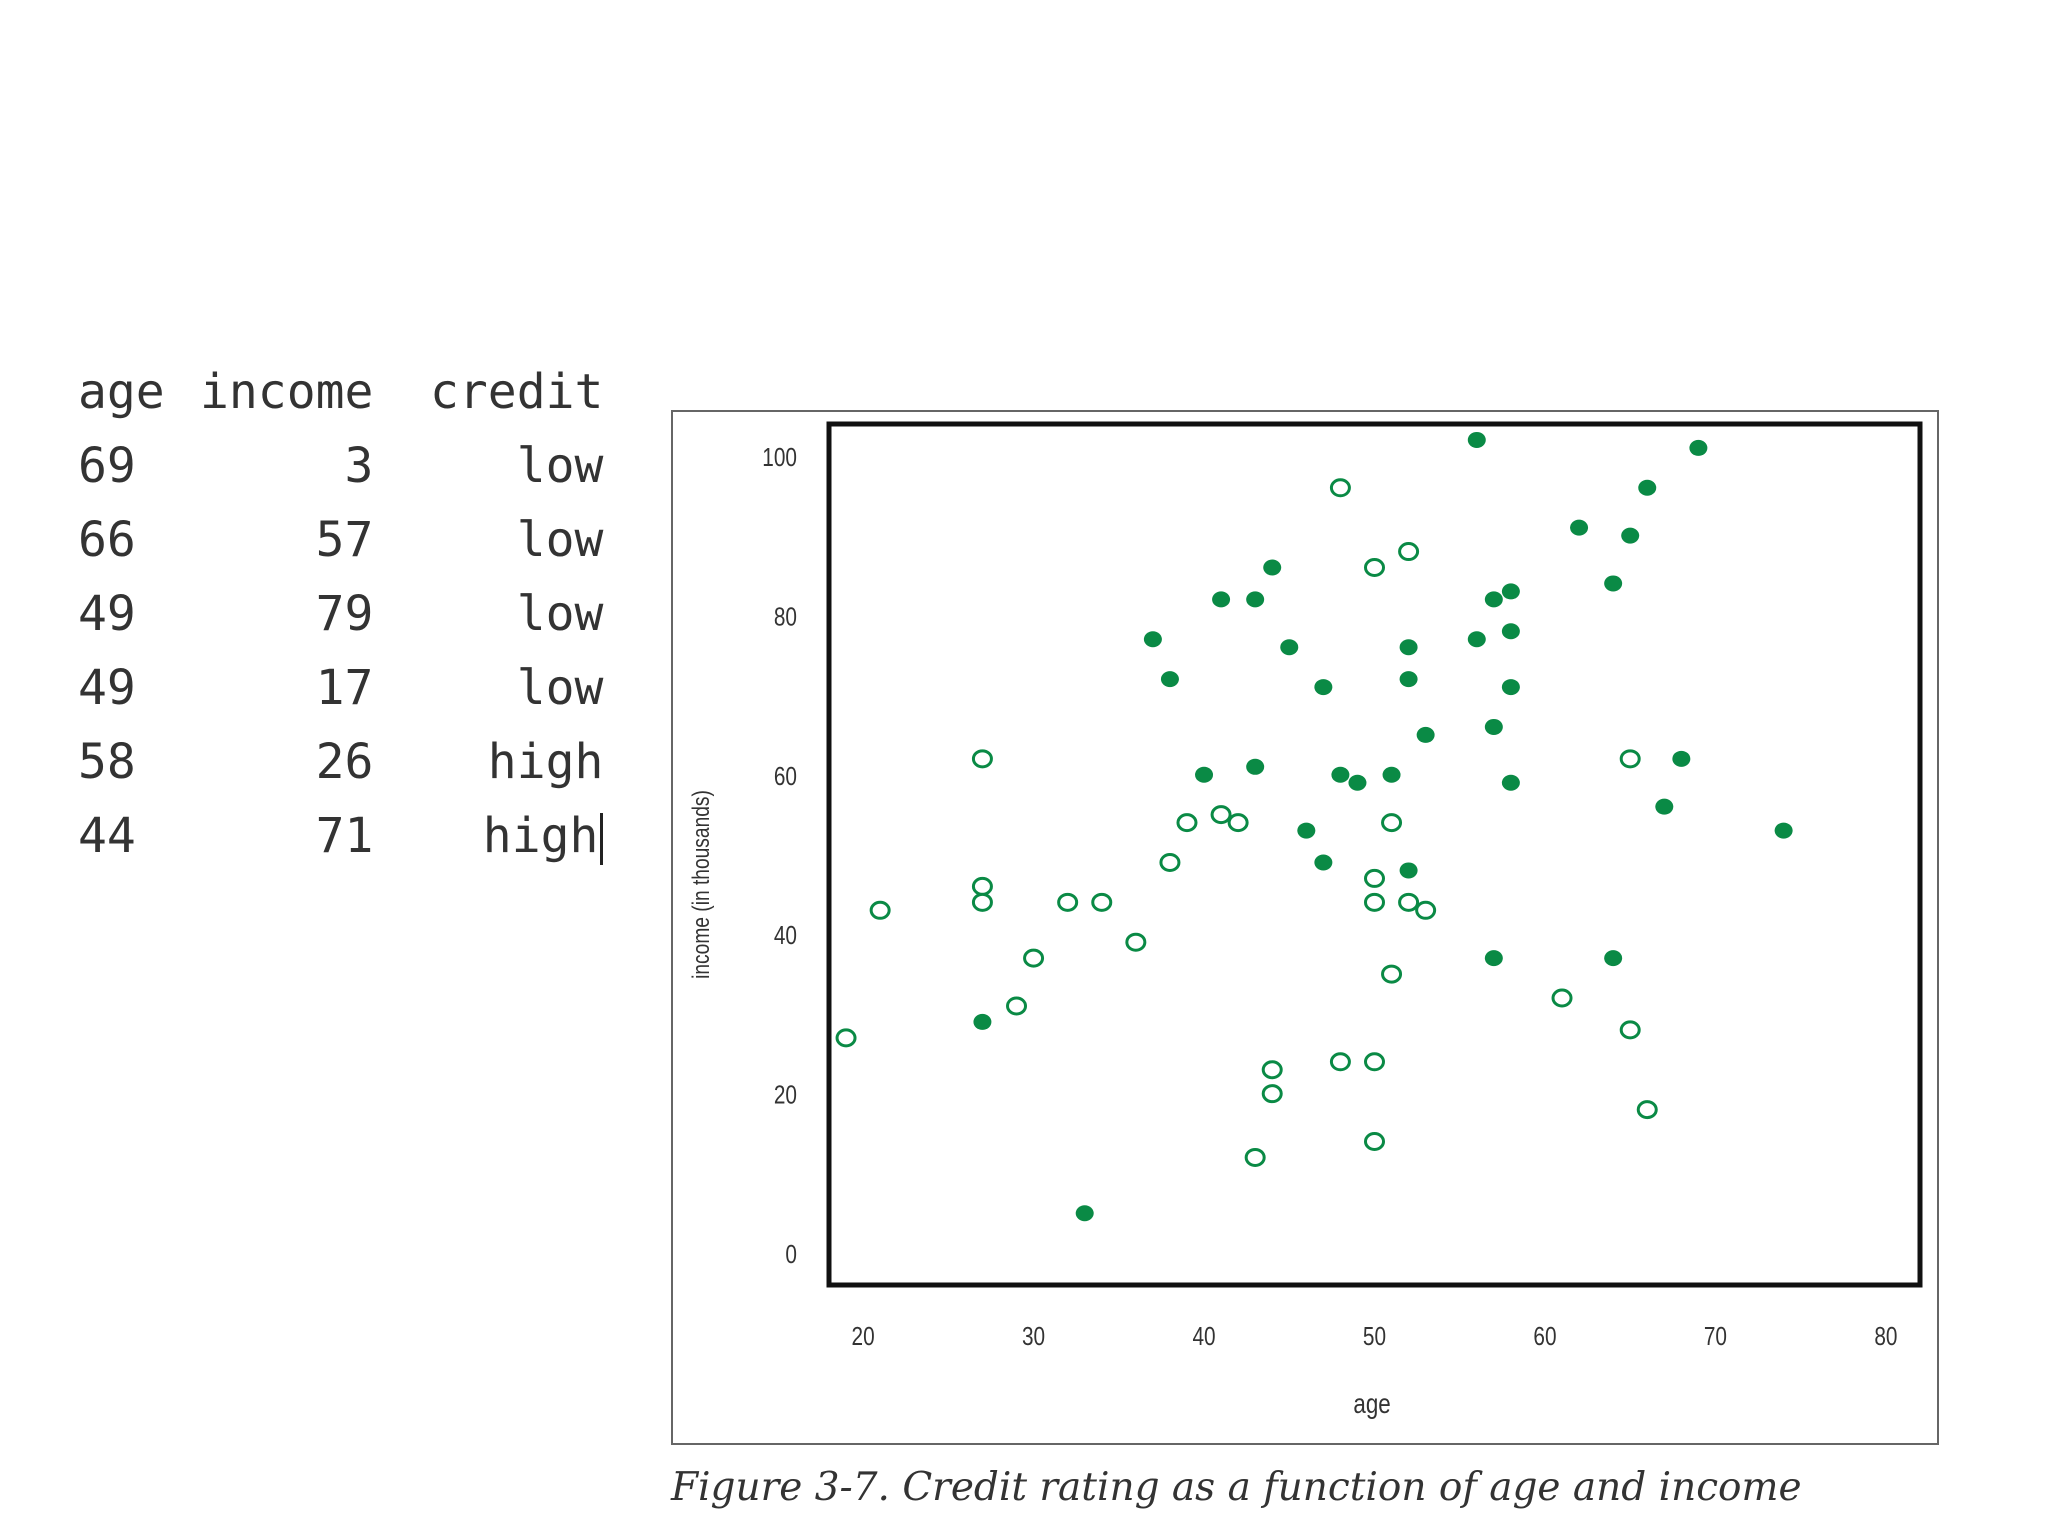 The width and height of the screenshot is (2048, 1536). What do you see at coordinates (1033, 1336) in the screenshot?
I see `x-tick-label: 30` at bounding box center [1033, 1336].